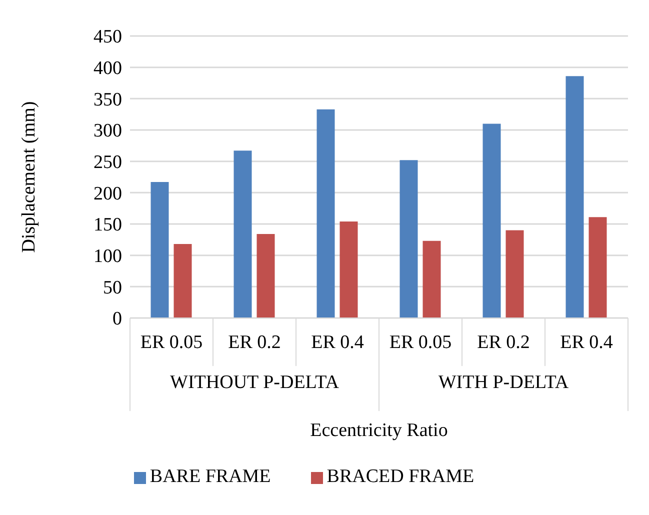 Image resolution: width=649 pixels, height=515 pixels. Describe the element at coordinates (108, 257) in the screenshot. I see `y-tick-label: 100` at that location.